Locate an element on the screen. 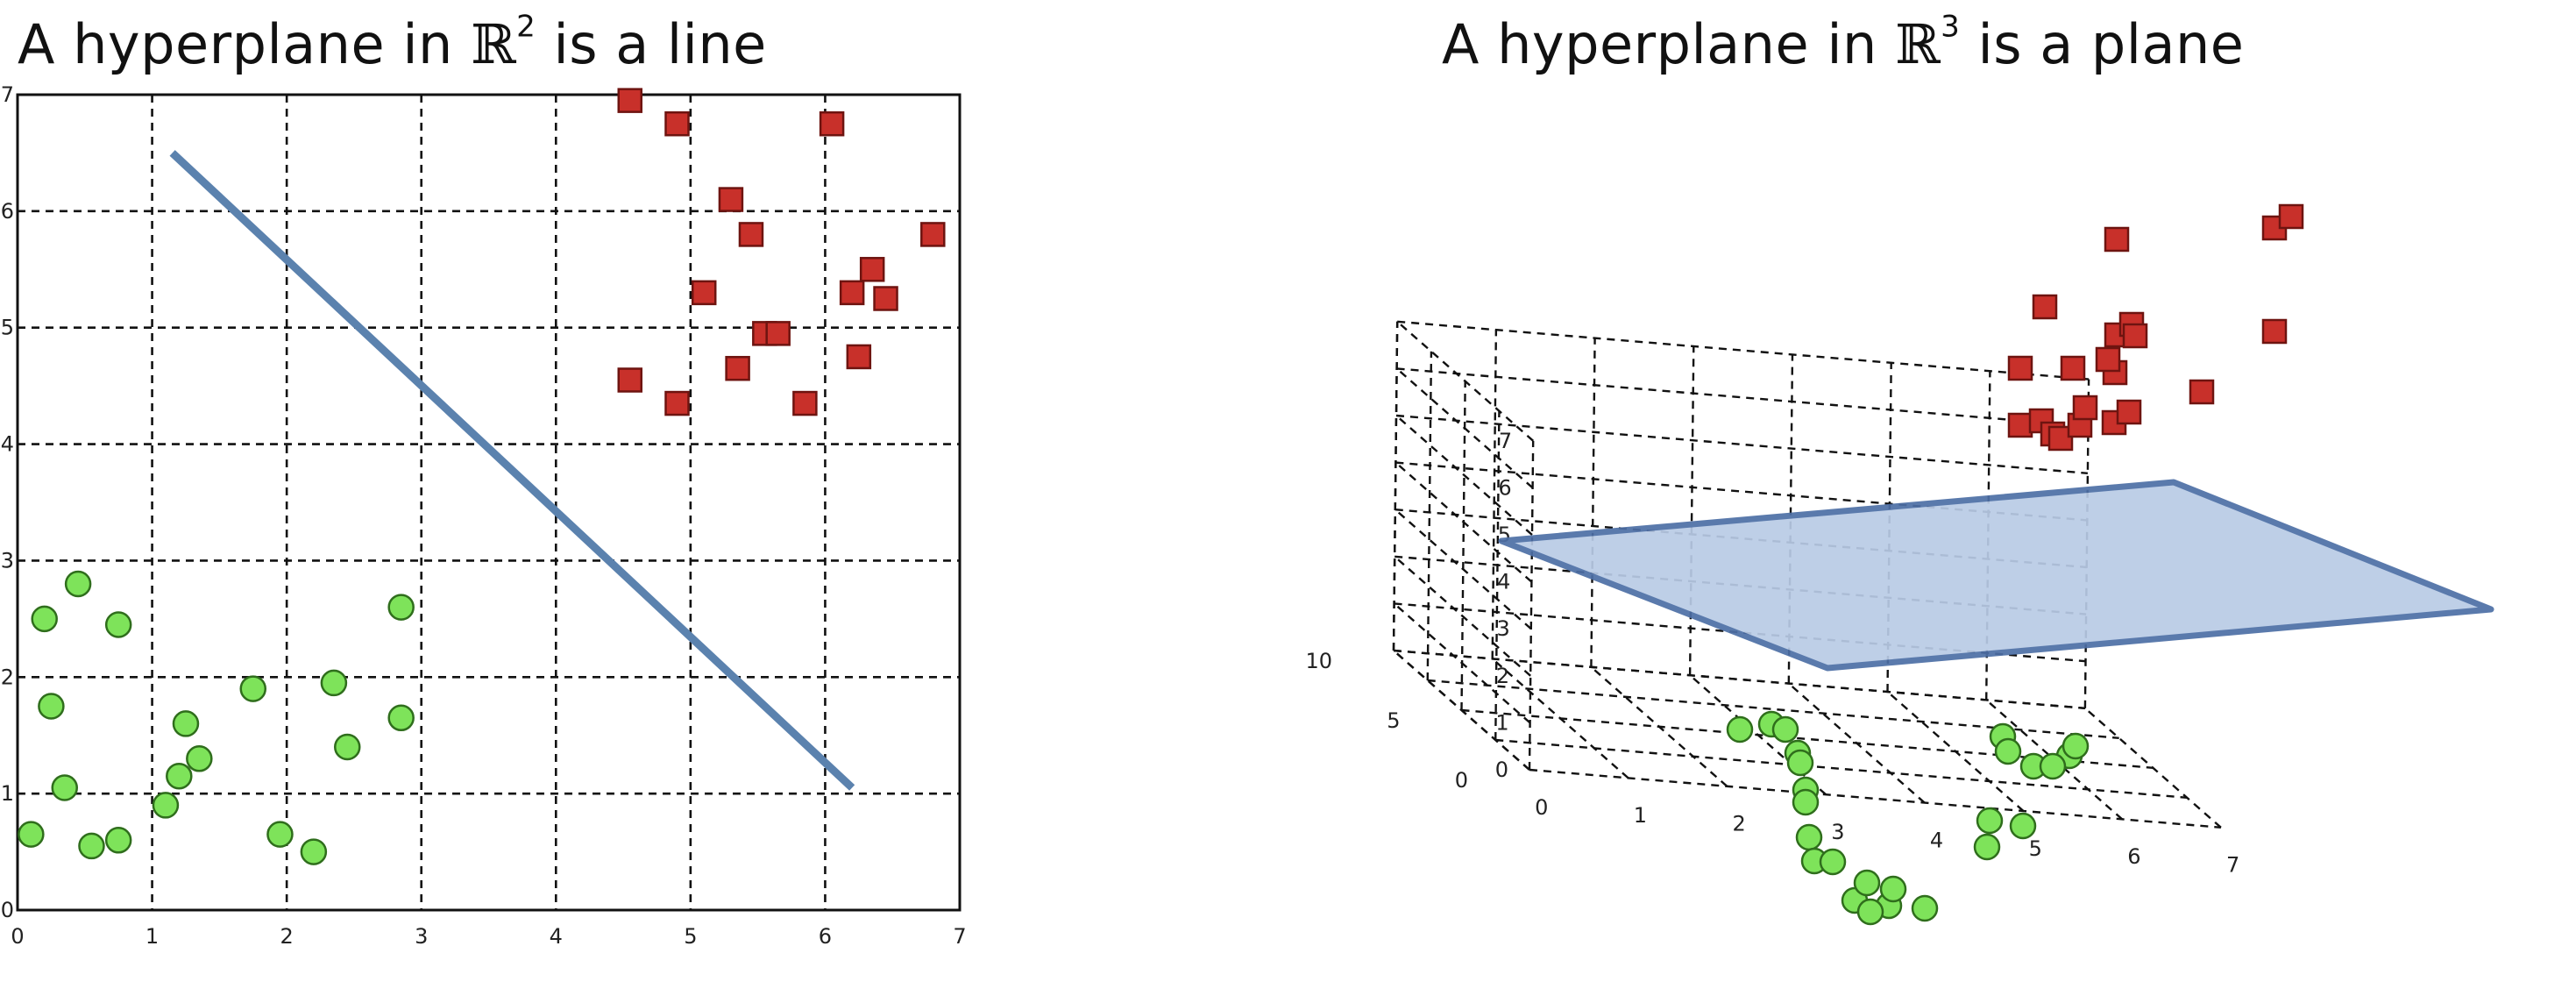  hyperplane-plane is located at coordinates (1996, 575).